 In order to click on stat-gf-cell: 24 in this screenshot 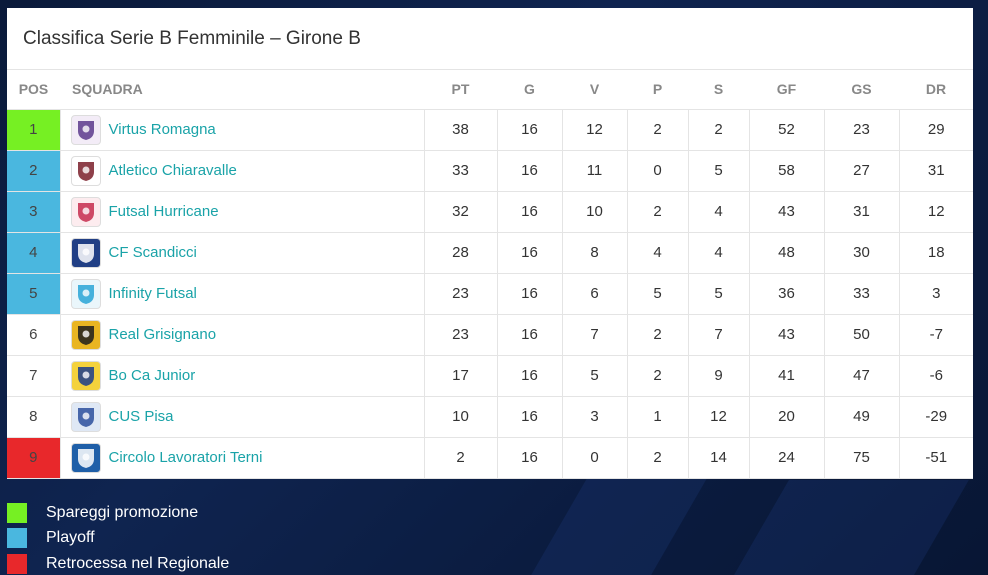, I will do `click(786, 458)`.